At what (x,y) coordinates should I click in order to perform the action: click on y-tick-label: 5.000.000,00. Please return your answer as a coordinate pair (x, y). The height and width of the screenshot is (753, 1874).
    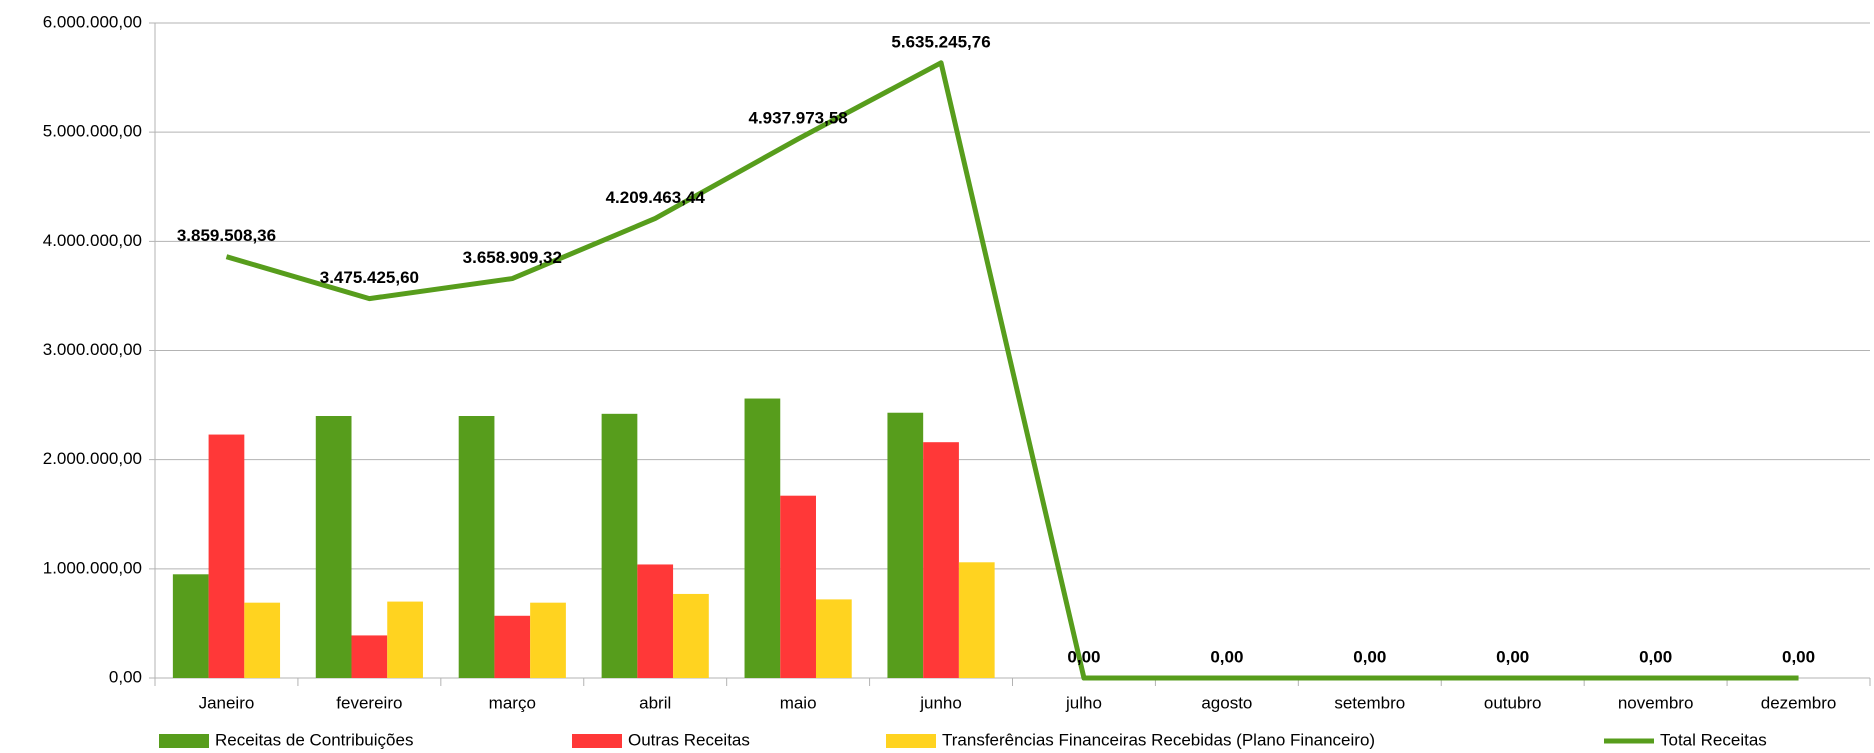
    Looking at the image, I should click on (92, 131).